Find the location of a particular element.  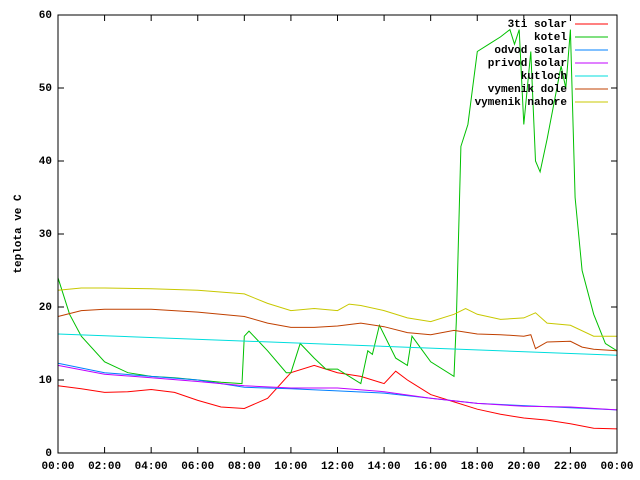

legend-label: kotel is located at coordinates (550, 38).